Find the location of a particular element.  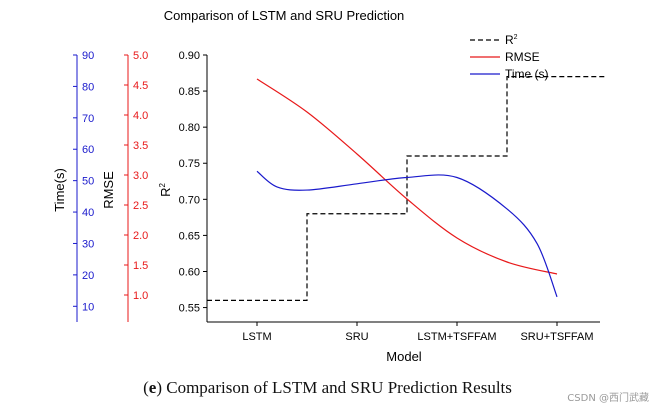

time-tick-label: 90 is located at coordinates (88, 56).